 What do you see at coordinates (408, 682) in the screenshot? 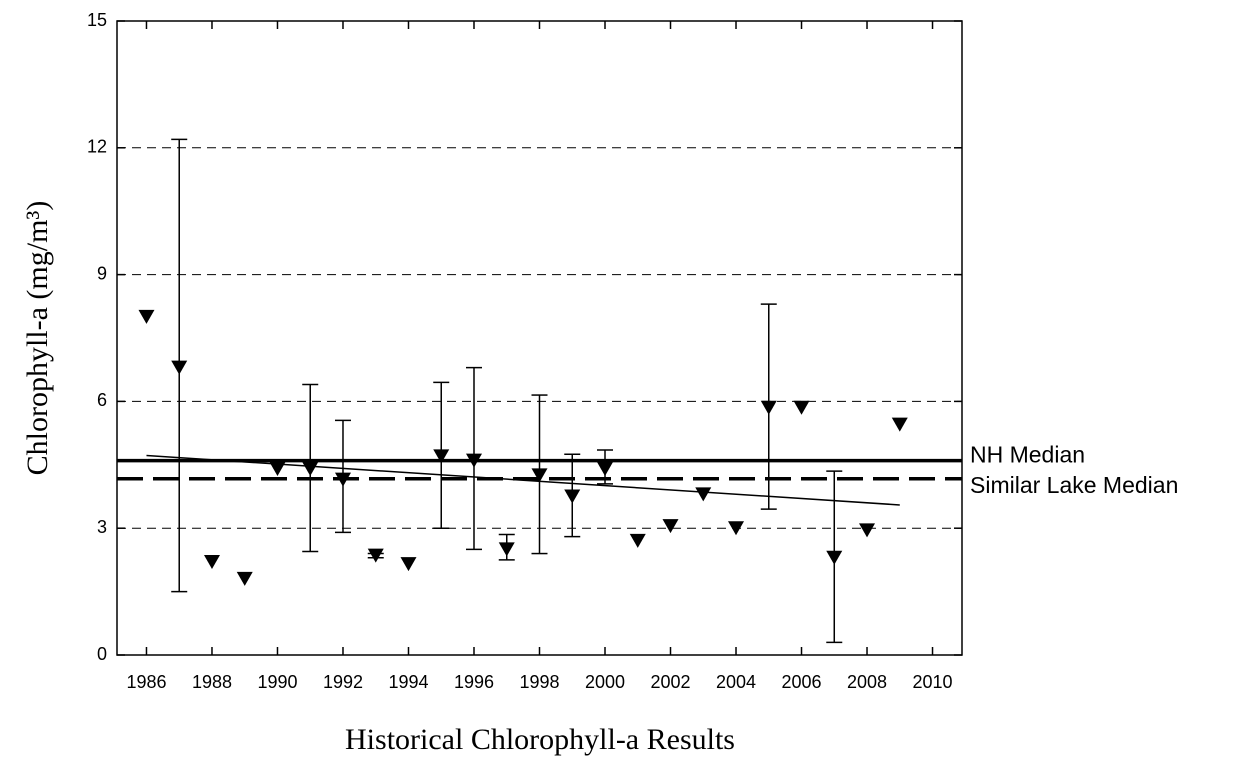
I see `x-tick-label: 1994` at bounding box center [408, 682].